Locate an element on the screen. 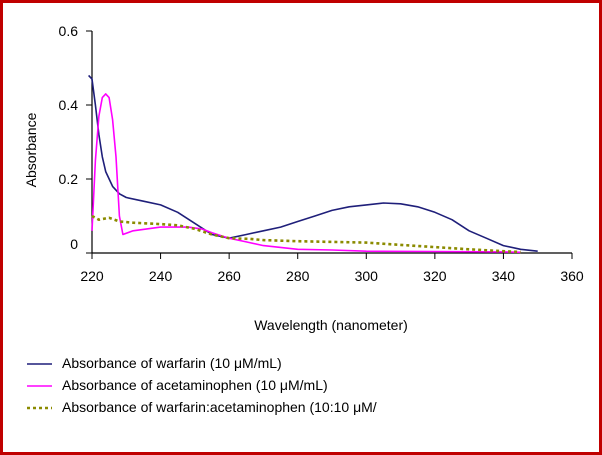 This screenshot has height=455, width=602. x-tick-label: 300 is located at coordinates (367, 276).